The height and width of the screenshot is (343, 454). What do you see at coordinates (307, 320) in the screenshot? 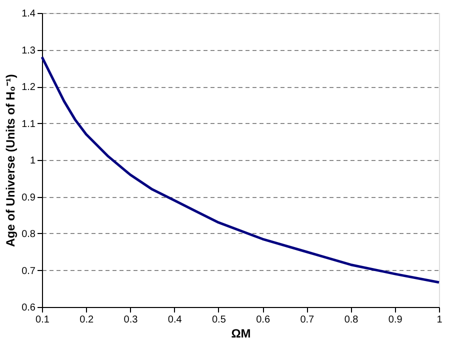
I see `x-tick-label: 0.7` at bounding box center [307, 320].